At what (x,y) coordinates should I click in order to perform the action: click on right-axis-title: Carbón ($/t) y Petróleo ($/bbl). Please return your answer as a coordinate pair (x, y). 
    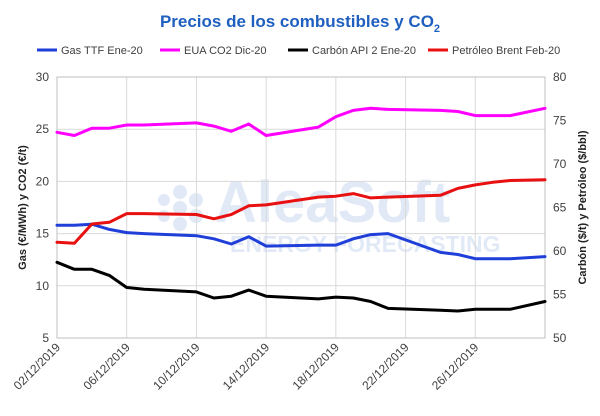
    Looking at the image, I should click on (583, 207).